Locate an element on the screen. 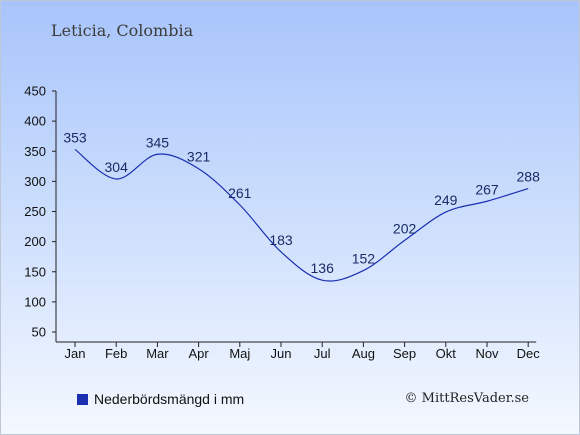 The image size is (580, 435). y-tick-label: 150 is located at coordinates (35, 271).